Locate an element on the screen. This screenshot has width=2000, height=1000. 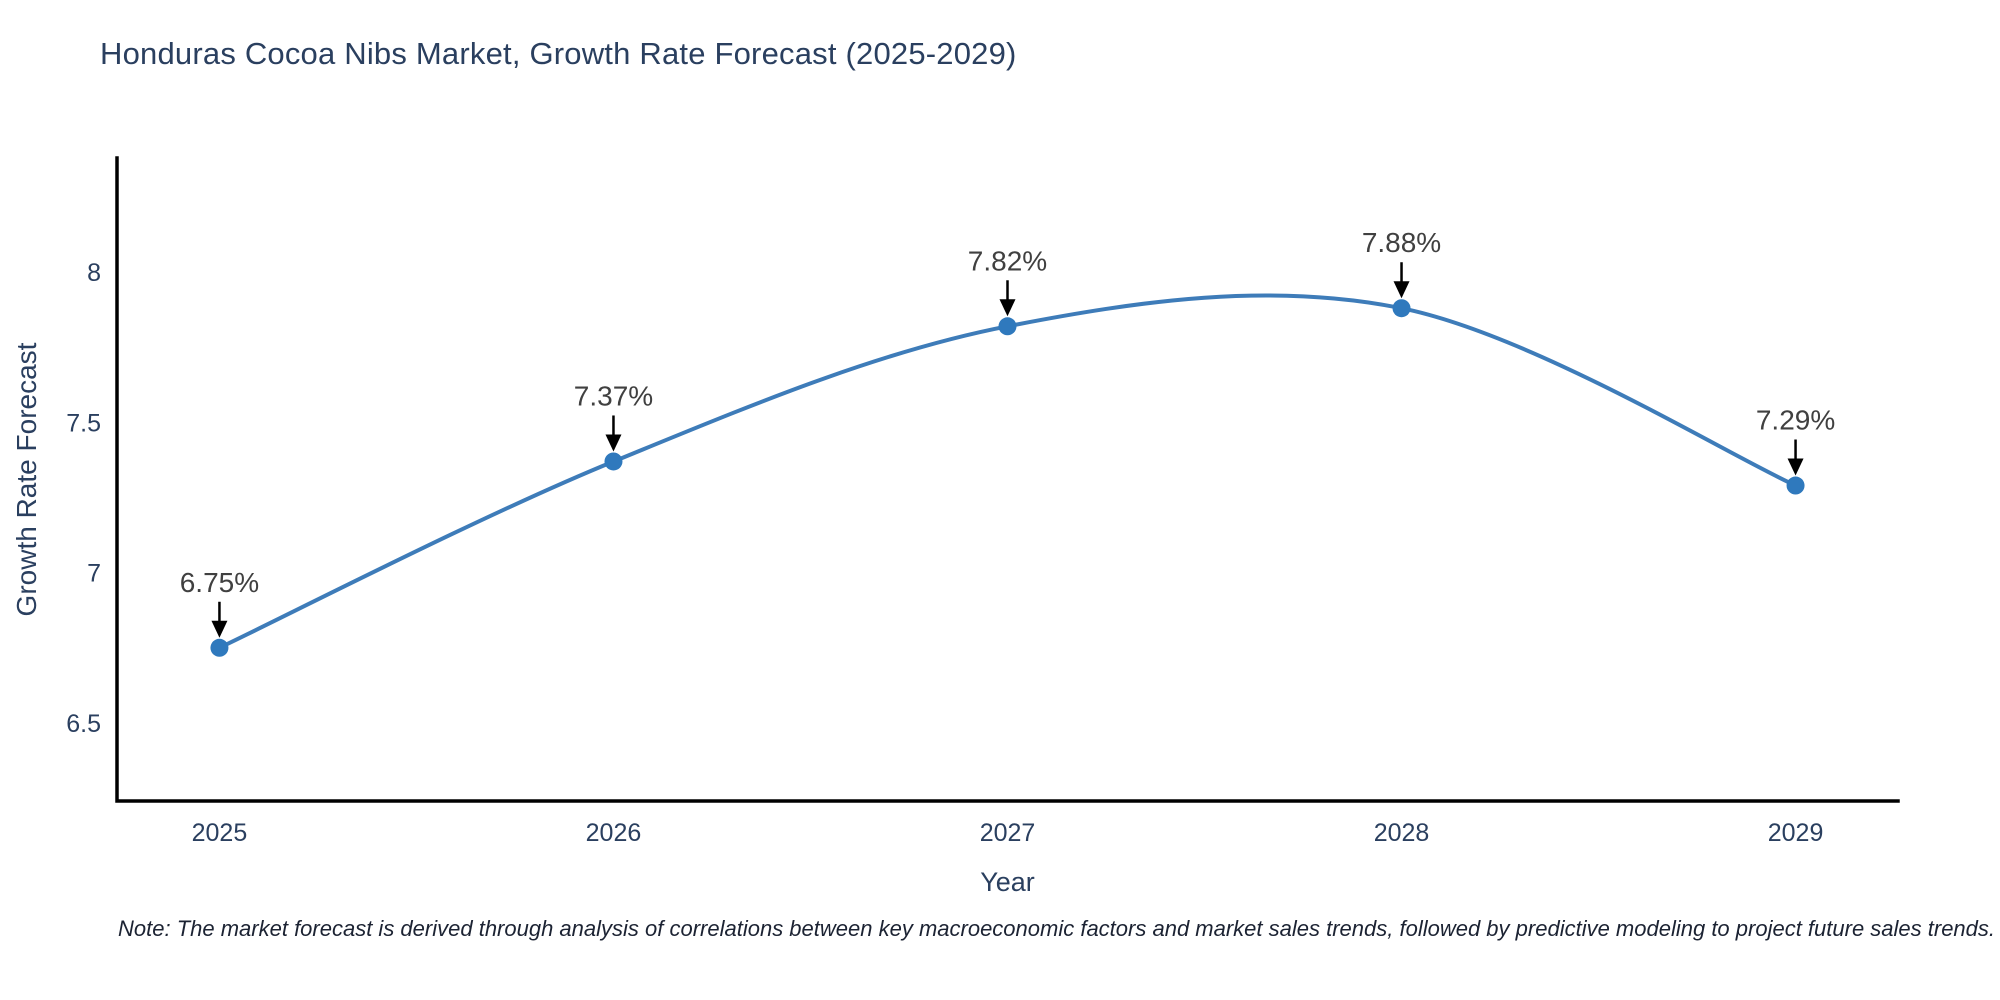
x-tick-label: 2029 is located at coordinates (1796, 833).